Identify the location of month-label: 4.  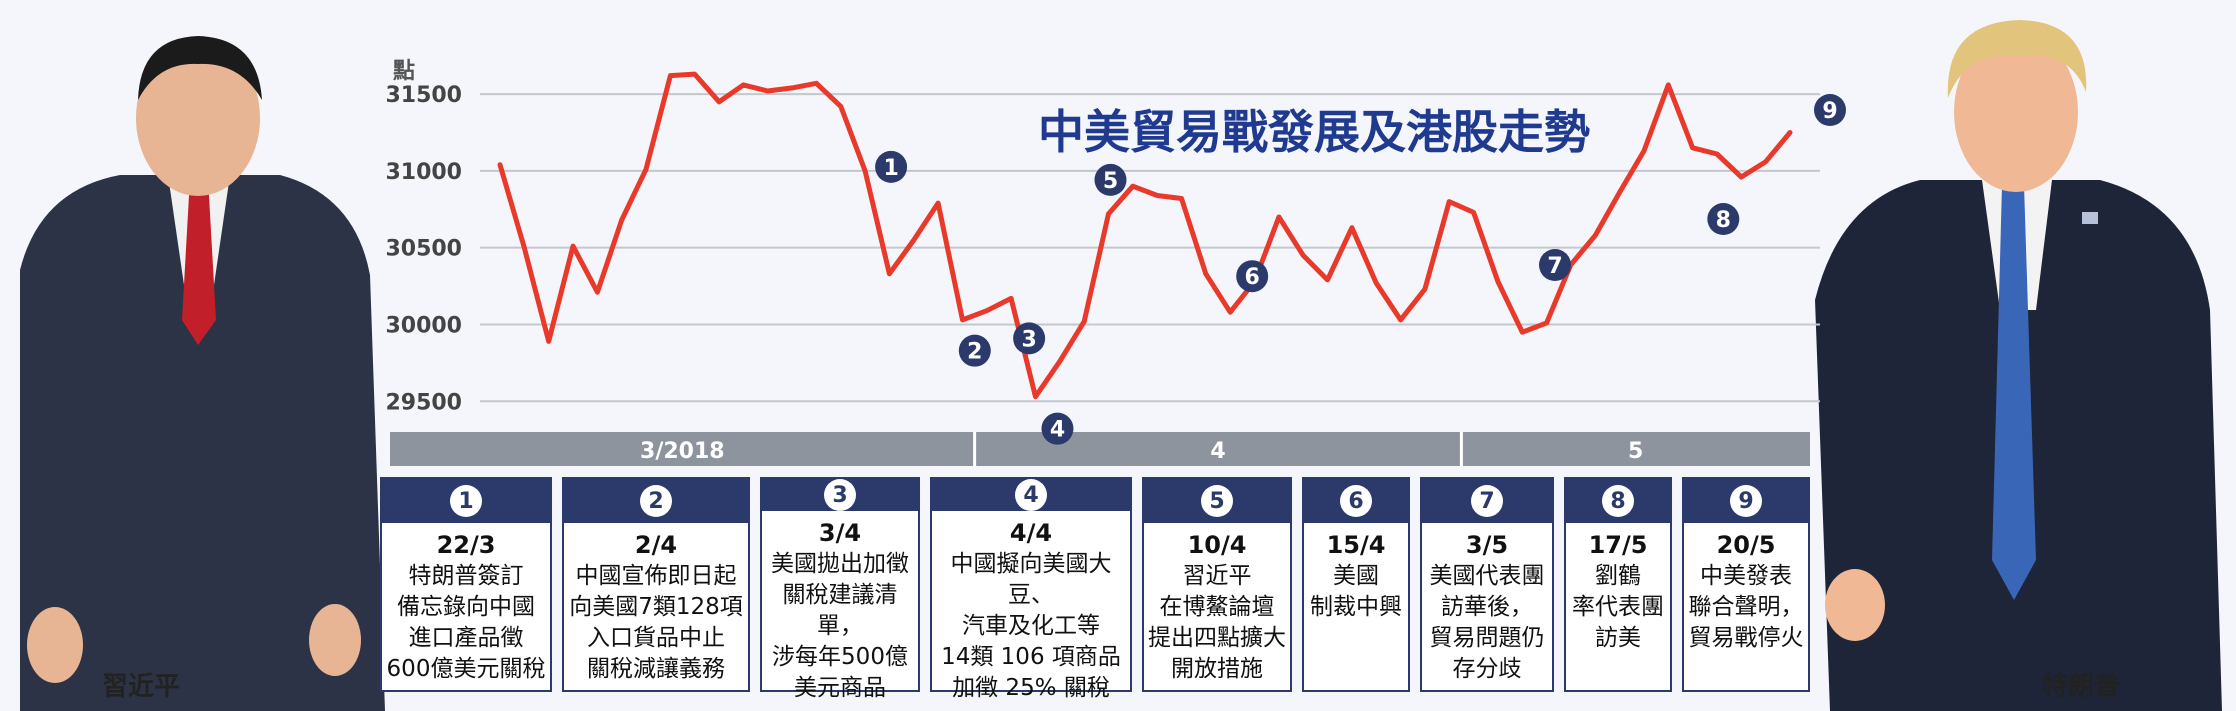
(1217, 451).